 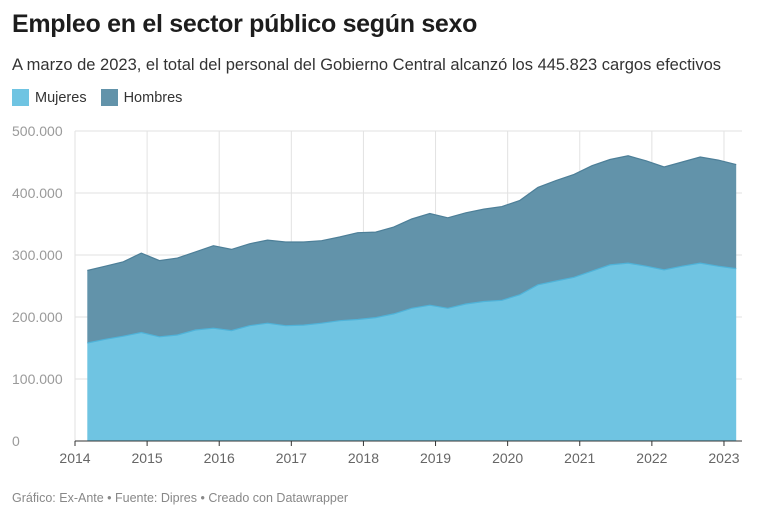 I want to click on line-mujeres, so click(x=412, y=303).